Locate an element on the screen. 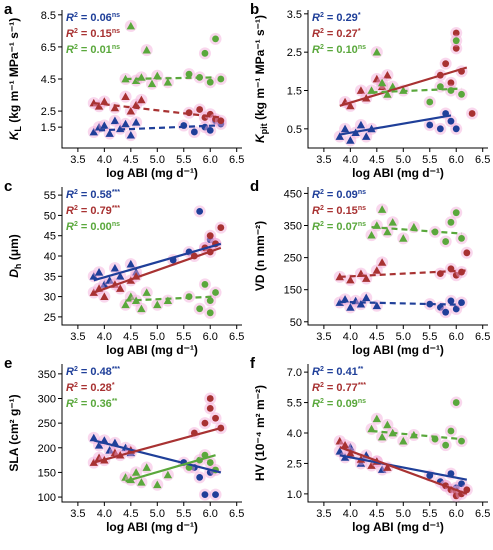  y-tick-label: 1.5 is located at coordinates (294, 92).